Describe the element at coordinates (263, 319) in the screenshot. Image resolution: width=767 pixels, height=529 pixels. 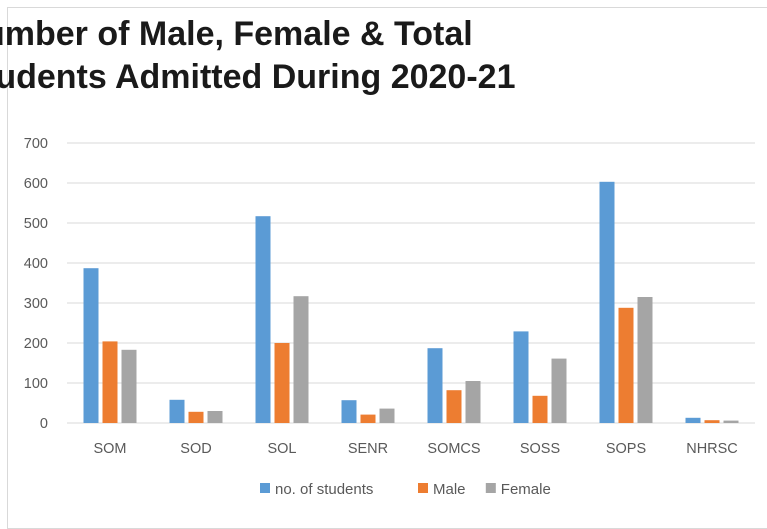
I see `bar-no-of-students-sol` at that location.